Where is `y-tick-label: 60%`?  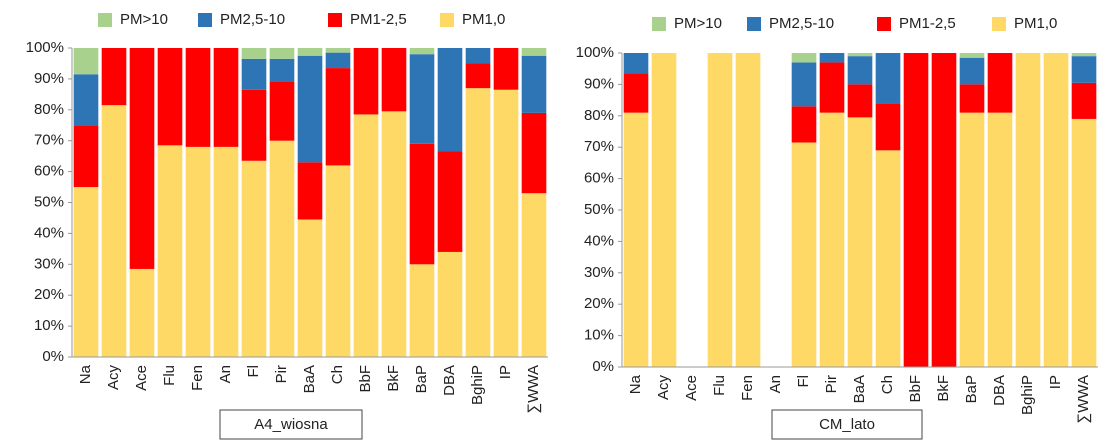 y-tick-label: 60% is located at coordinates (599, 178).